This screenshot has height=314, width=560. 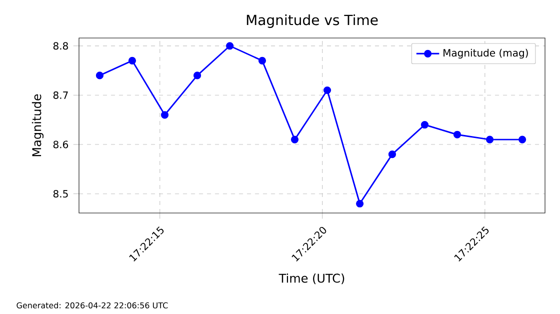 I want to click on legend-label: Magnitude (mag), so click(x=486, y=53).